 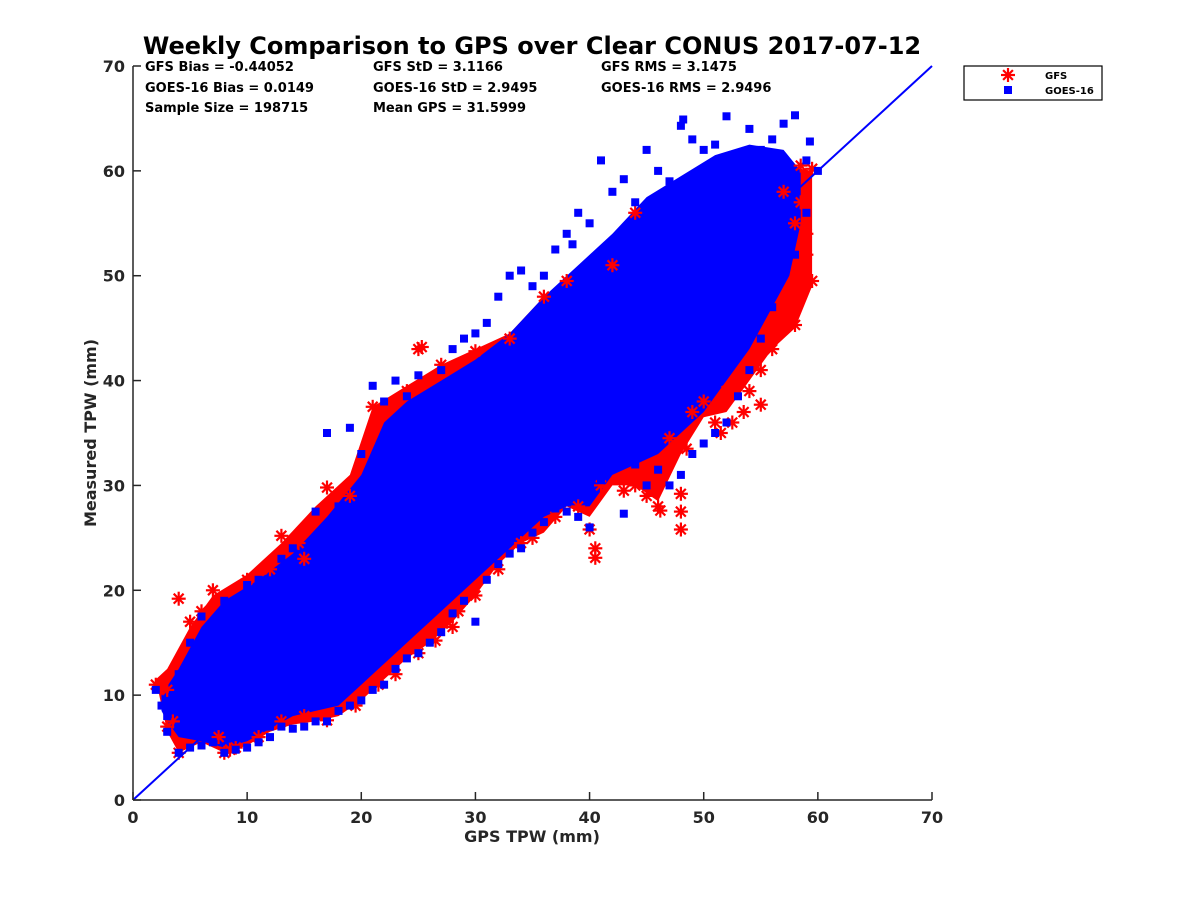 I want to click on y-tick-label: 20, so click(x=114, y=590).